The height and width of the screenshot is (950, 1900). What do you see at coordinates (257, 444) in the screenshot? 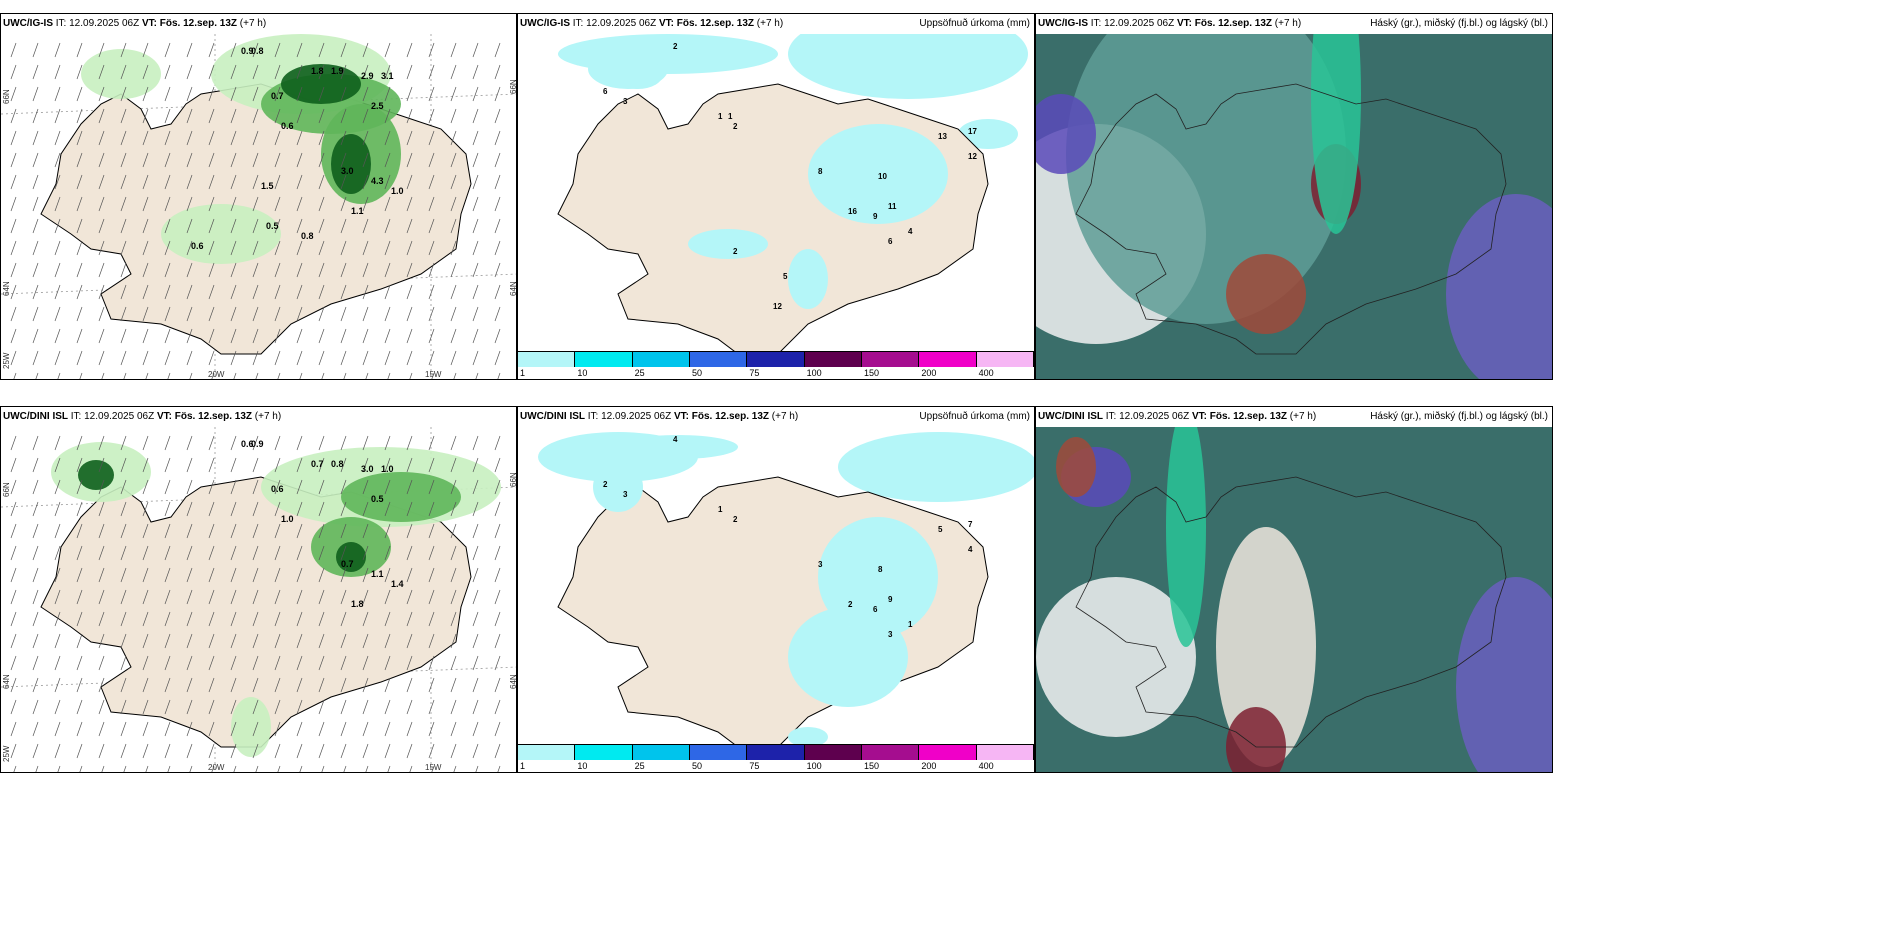
I see `precip-value-label: 0.9` at bounding box center [257, 444].